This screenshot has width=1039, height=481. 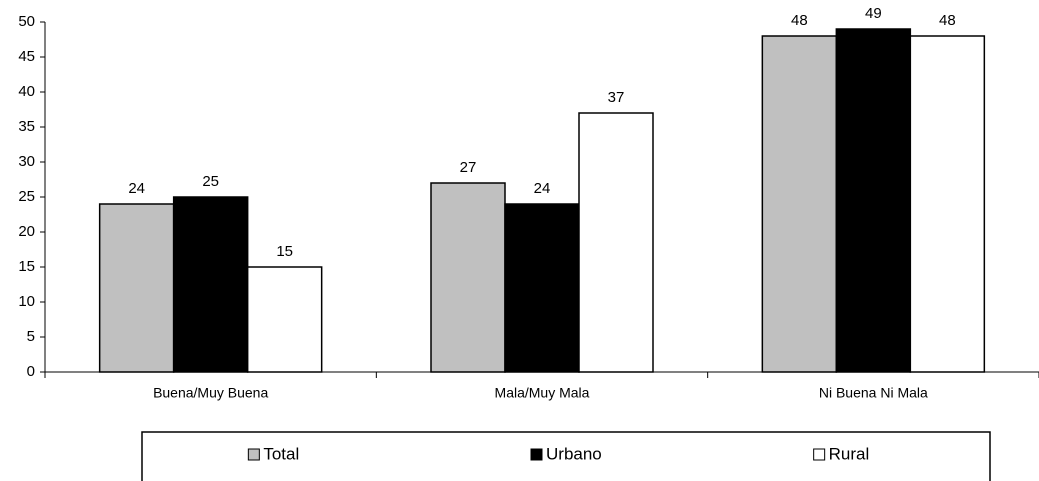 I want to click on y-tick-label: 45, so click(x=26, y=56).